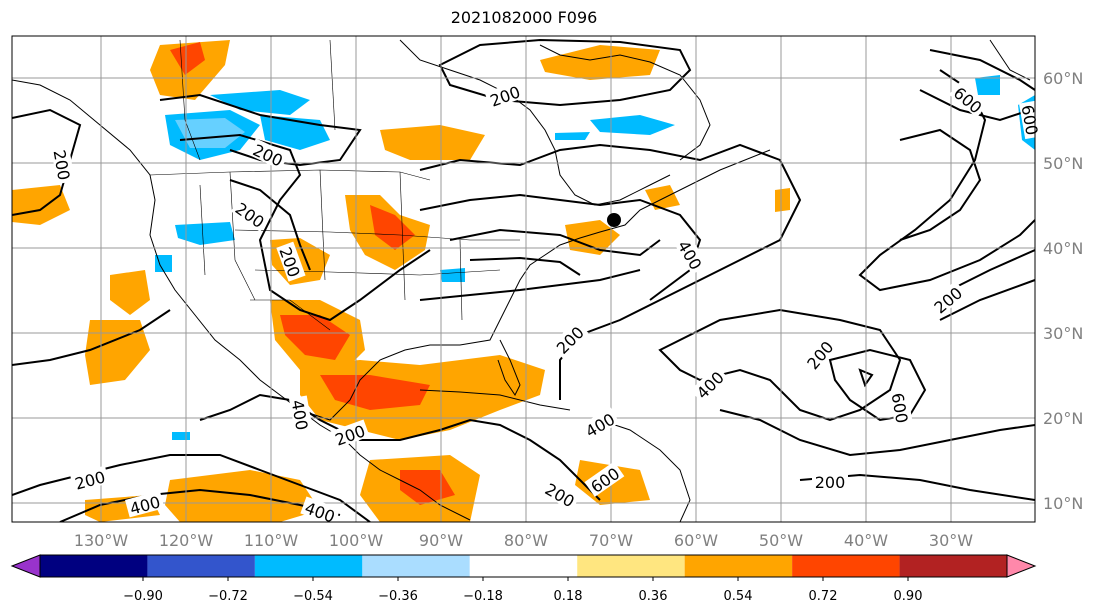  Describe the element at coordinates (738, 596) in the screenshot. I see `colorbar-tick-label: 0.54` at that location.